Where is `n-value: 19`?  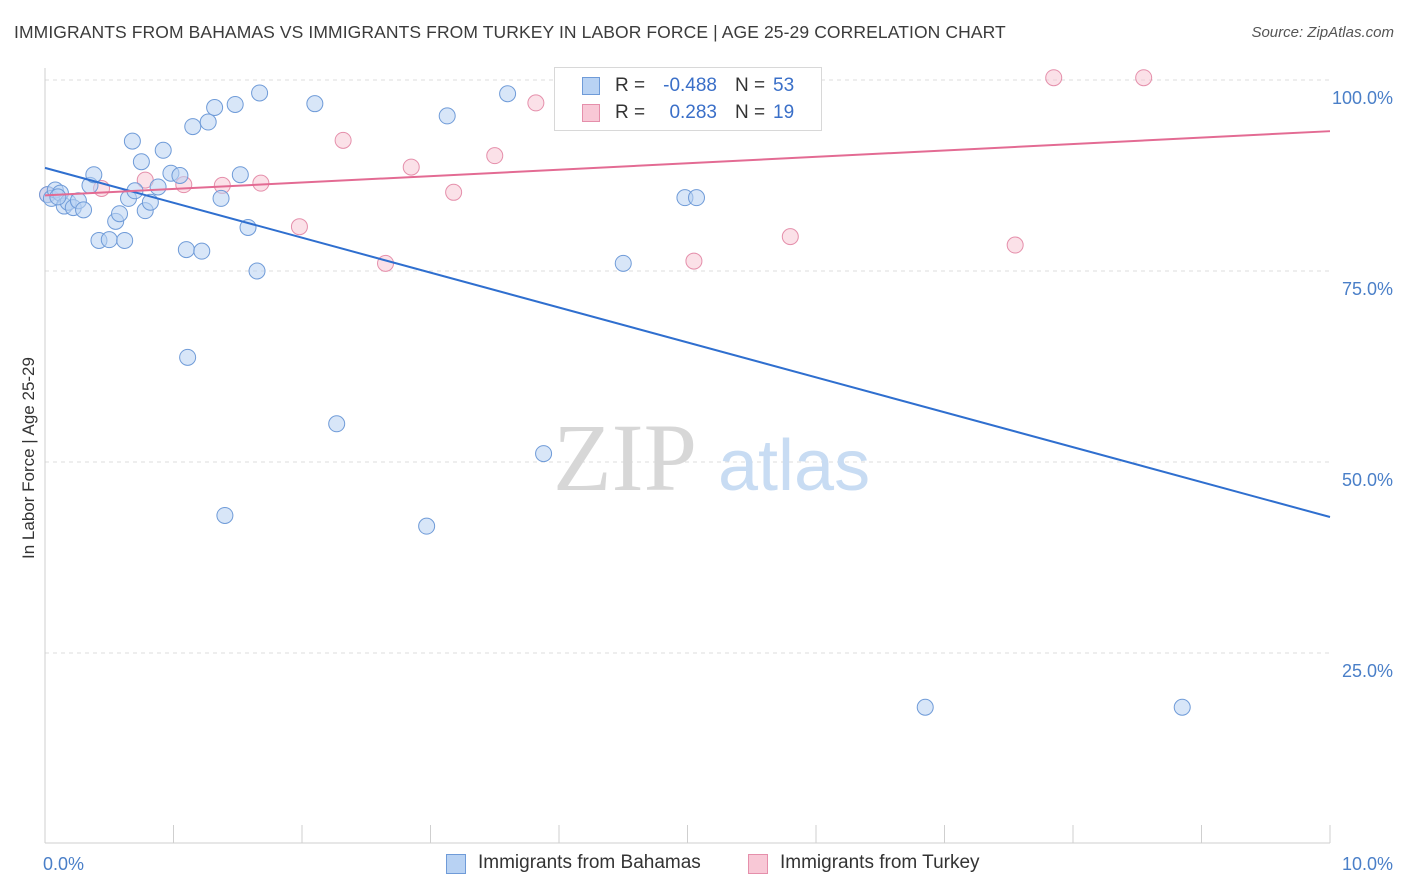 n-value: 19 is located at coordinates (784, 112).